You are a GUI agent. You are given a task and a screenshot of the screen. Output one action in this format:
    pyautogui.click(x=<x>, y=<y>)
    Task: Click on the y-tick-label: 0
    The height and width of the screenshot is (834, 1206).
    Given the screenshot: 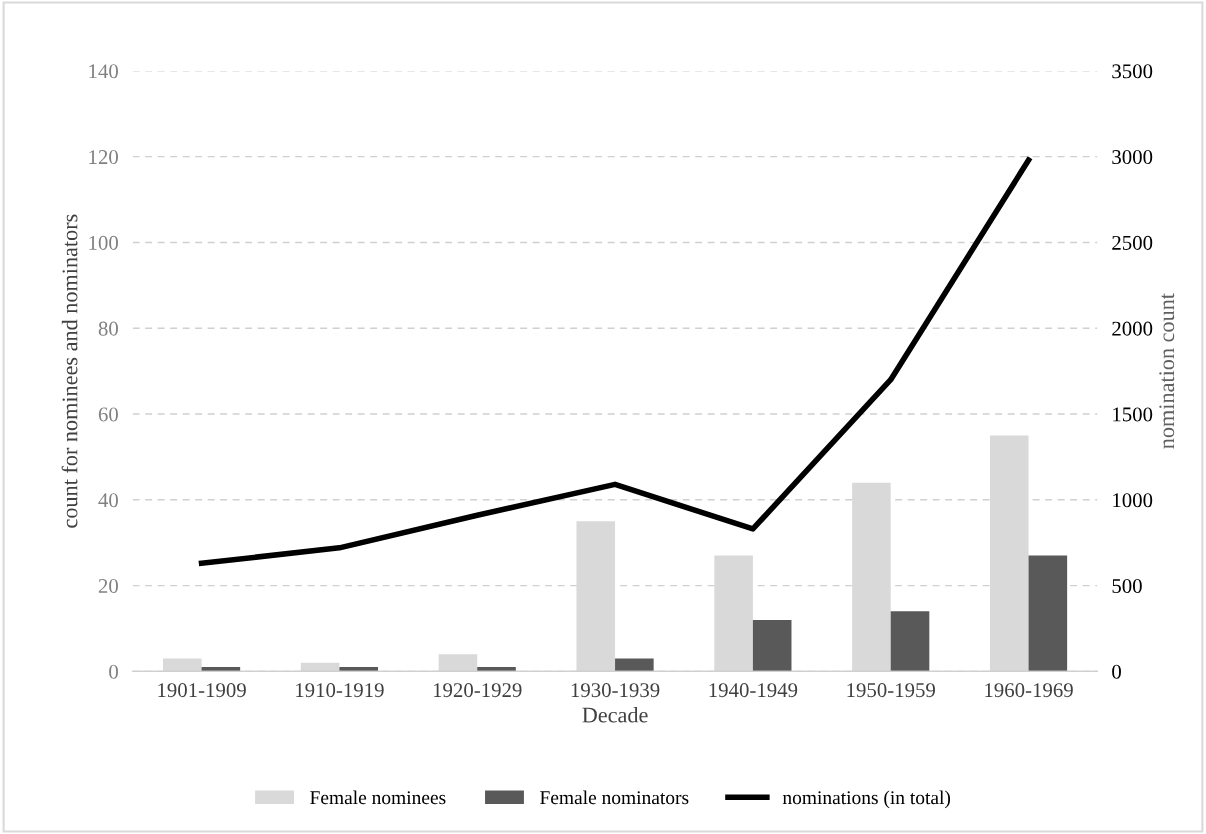 What is the action you would take?
    pyautogui.click(x=113, y=671)
    